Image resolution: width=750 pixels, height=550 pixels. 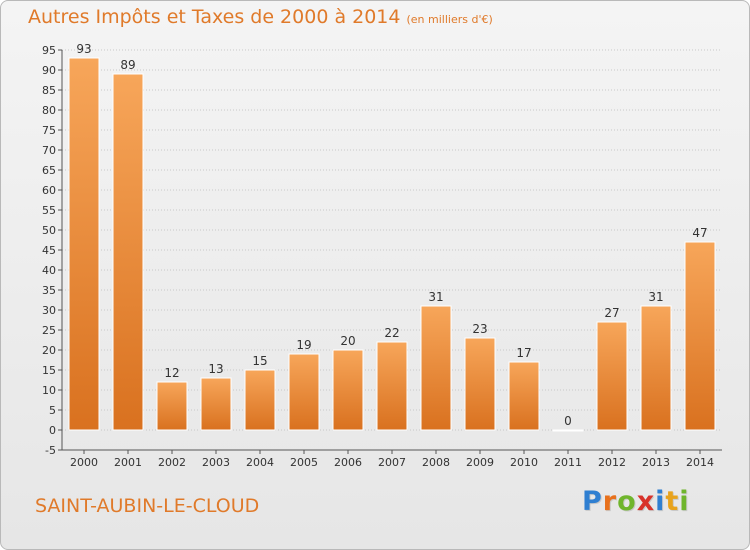 I want to click on x-tick-label-2000: 2000, so click(x=84, y=462).